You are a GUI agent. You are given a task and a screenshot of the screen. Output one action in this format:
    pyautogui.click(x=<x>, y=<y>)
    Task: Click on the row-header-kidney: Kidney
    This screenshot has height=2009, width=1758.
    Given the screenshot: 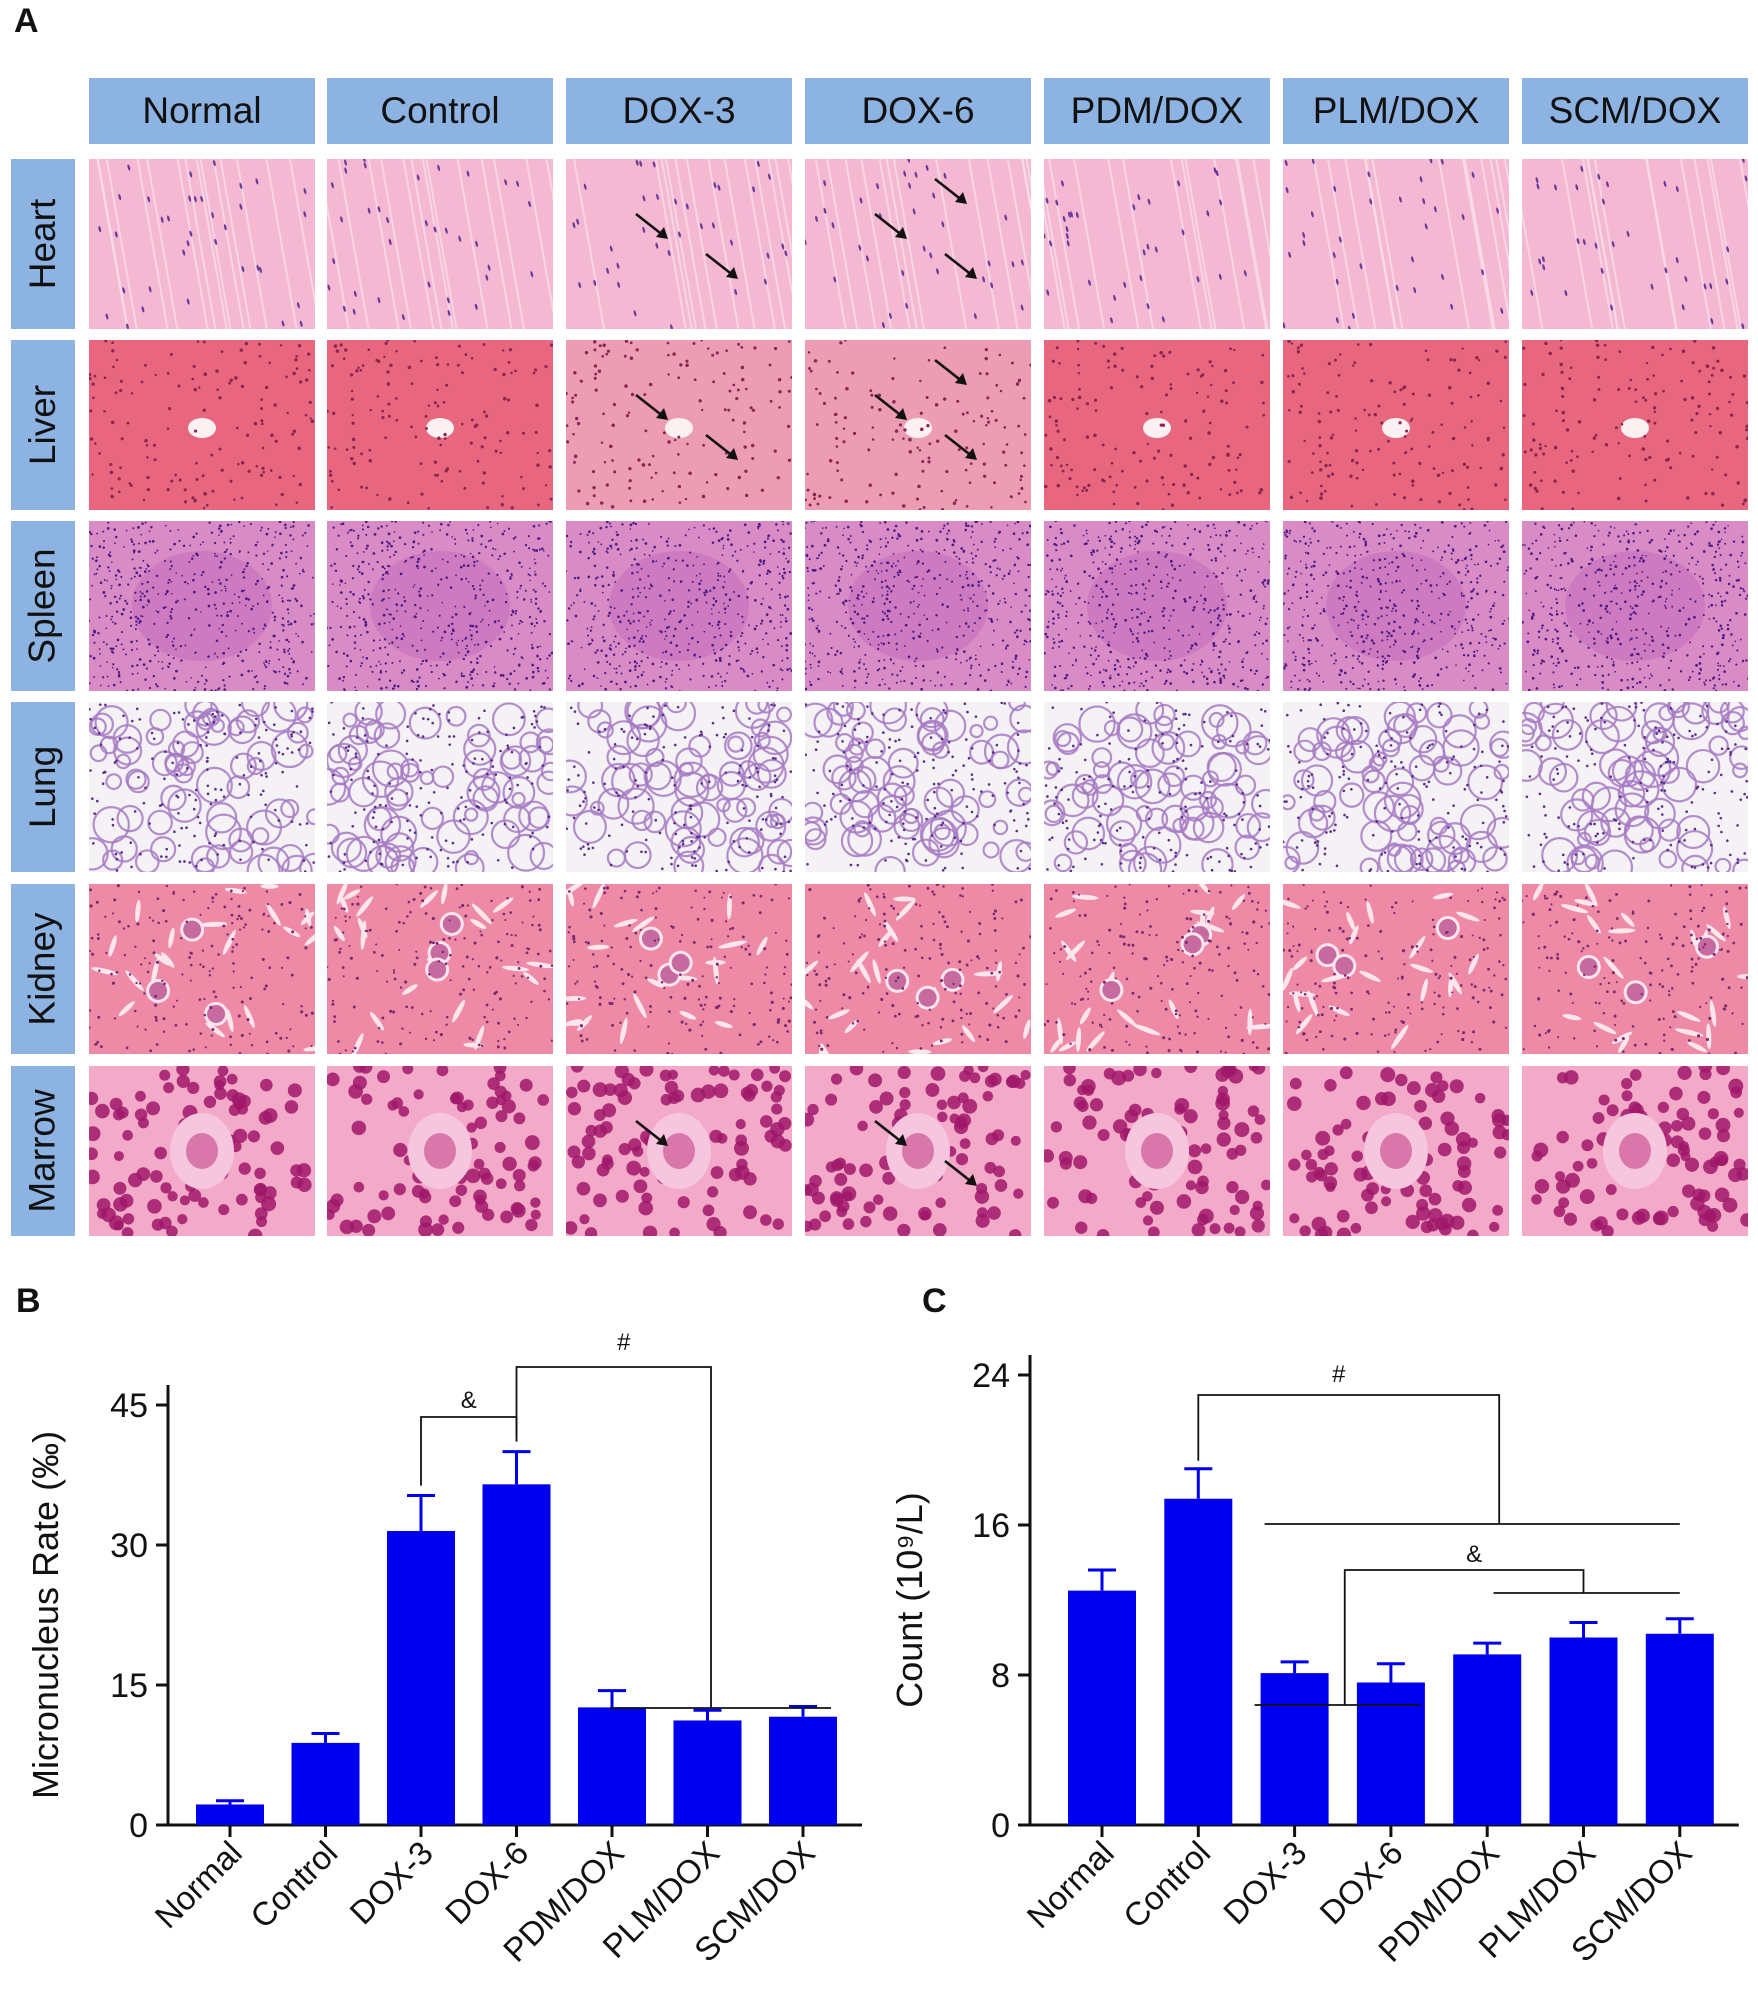 What is the action you would take?
    pyautogui.click(x=43, y=969)
    